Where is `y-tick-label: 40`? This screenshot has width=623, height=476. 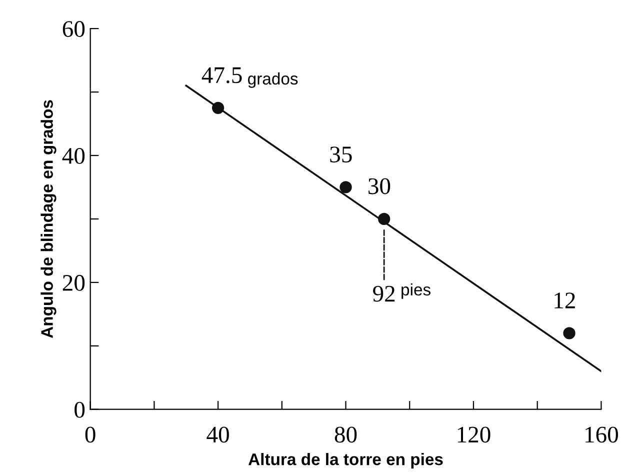
y-tick-label: 40 is located at coordinates (73, 156).